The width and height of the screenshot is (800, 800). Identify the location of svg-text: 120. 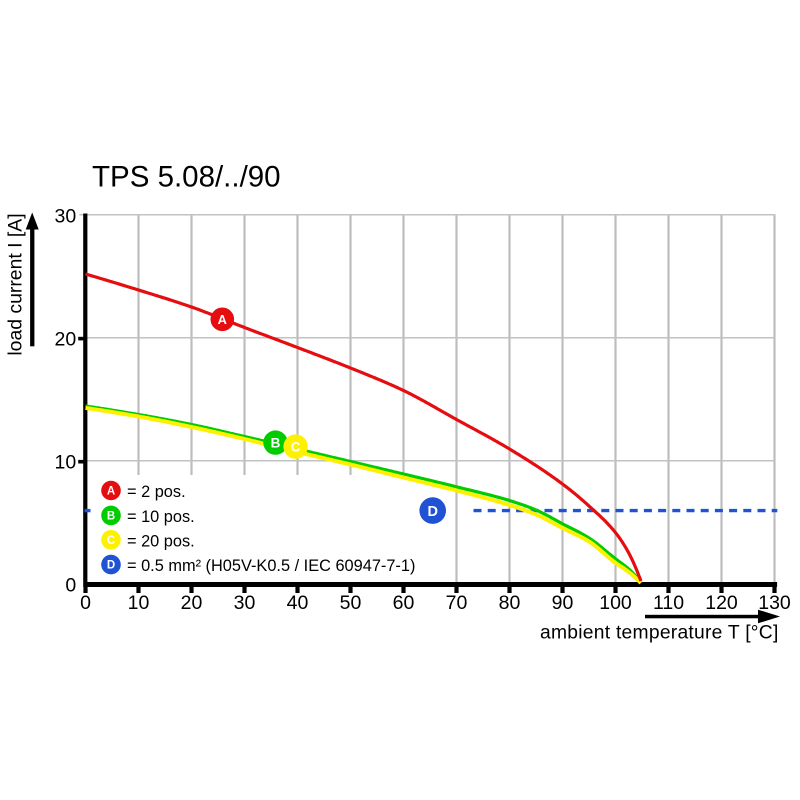
(721, 603).